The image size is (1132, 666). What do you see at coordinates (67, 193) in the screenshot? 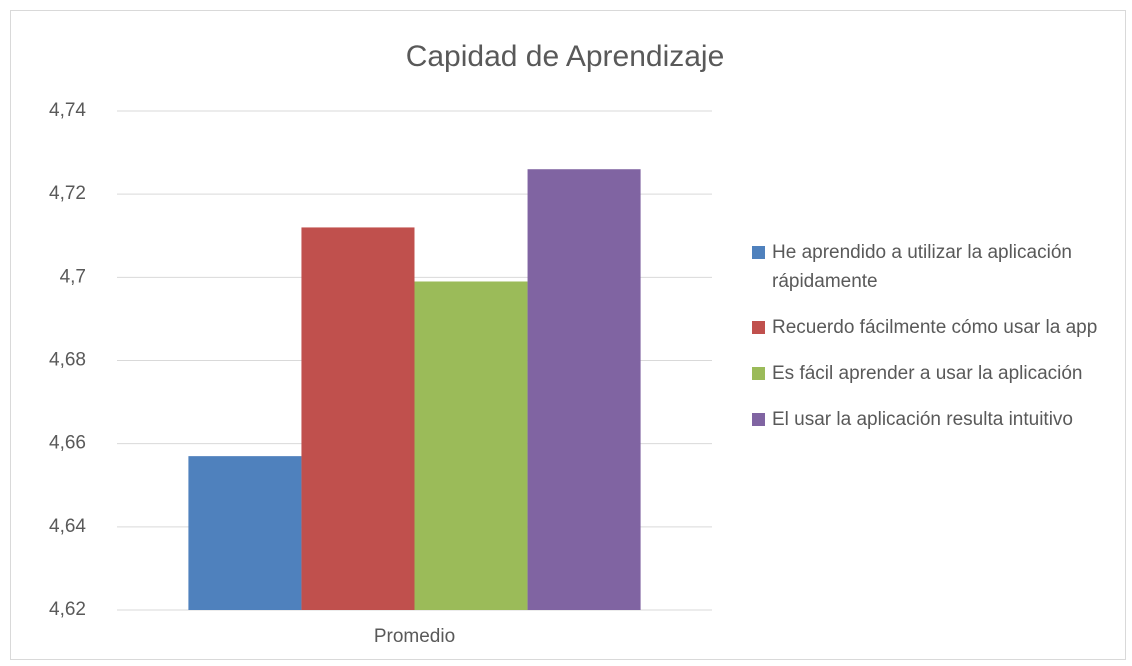
I see `y-tick-label: 4,72` at bounding box center [67, 193].